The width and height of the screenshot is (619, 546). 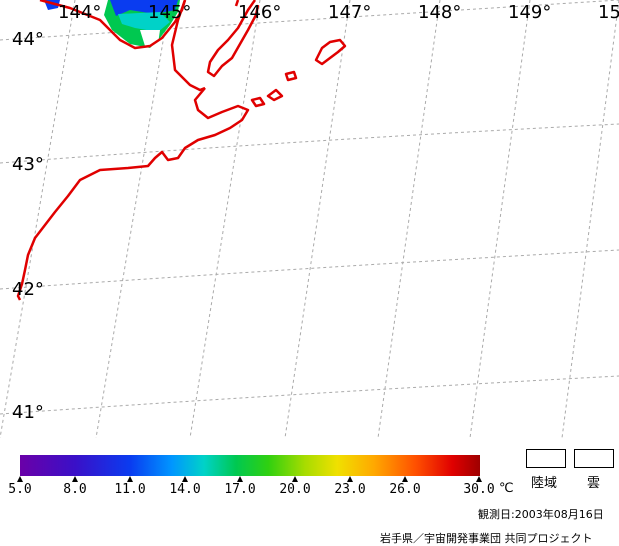 I want to click on observation-date: 観測日:2003年08月16日, so click(x=541, y=514).